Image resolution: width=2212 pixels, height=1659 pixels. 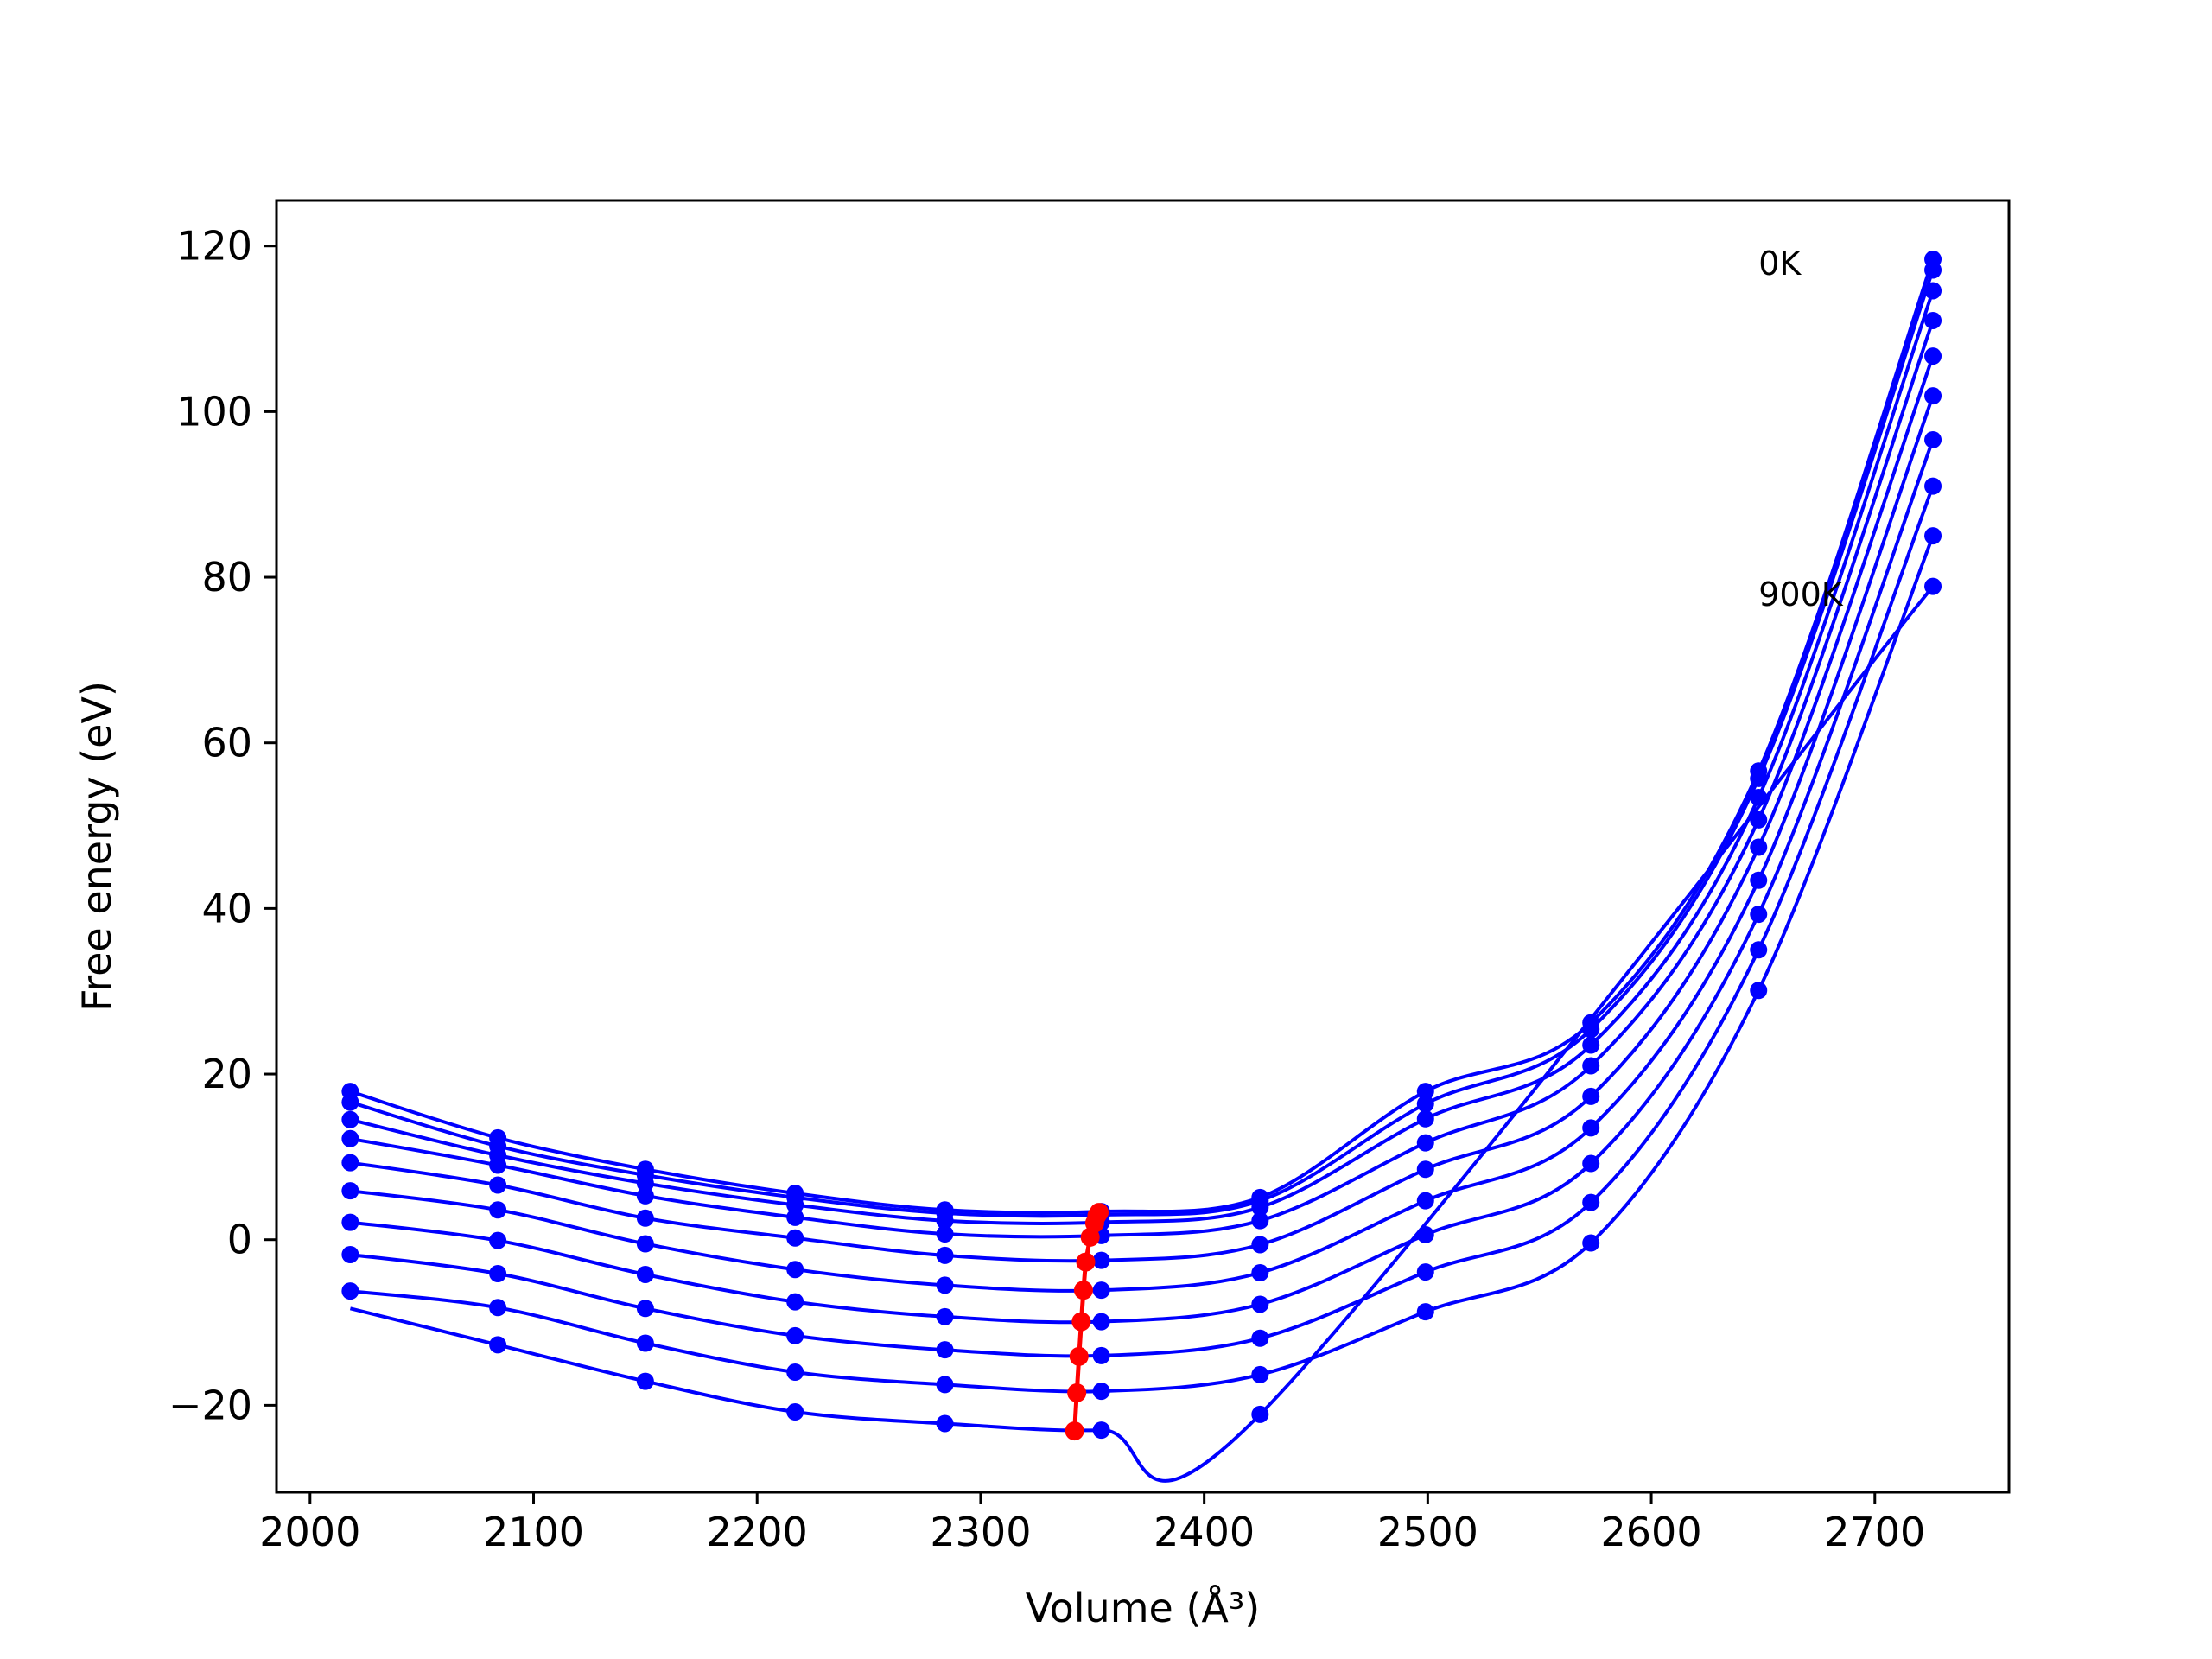 I want to click on minima-path, so click(x=1087, y=1322).